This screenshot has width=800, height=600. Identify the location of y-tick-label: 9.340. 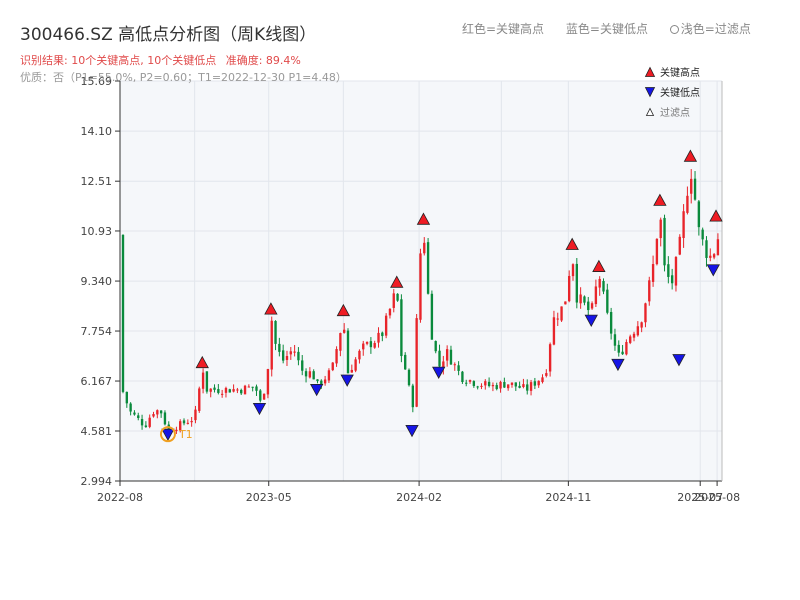
(97, 281).